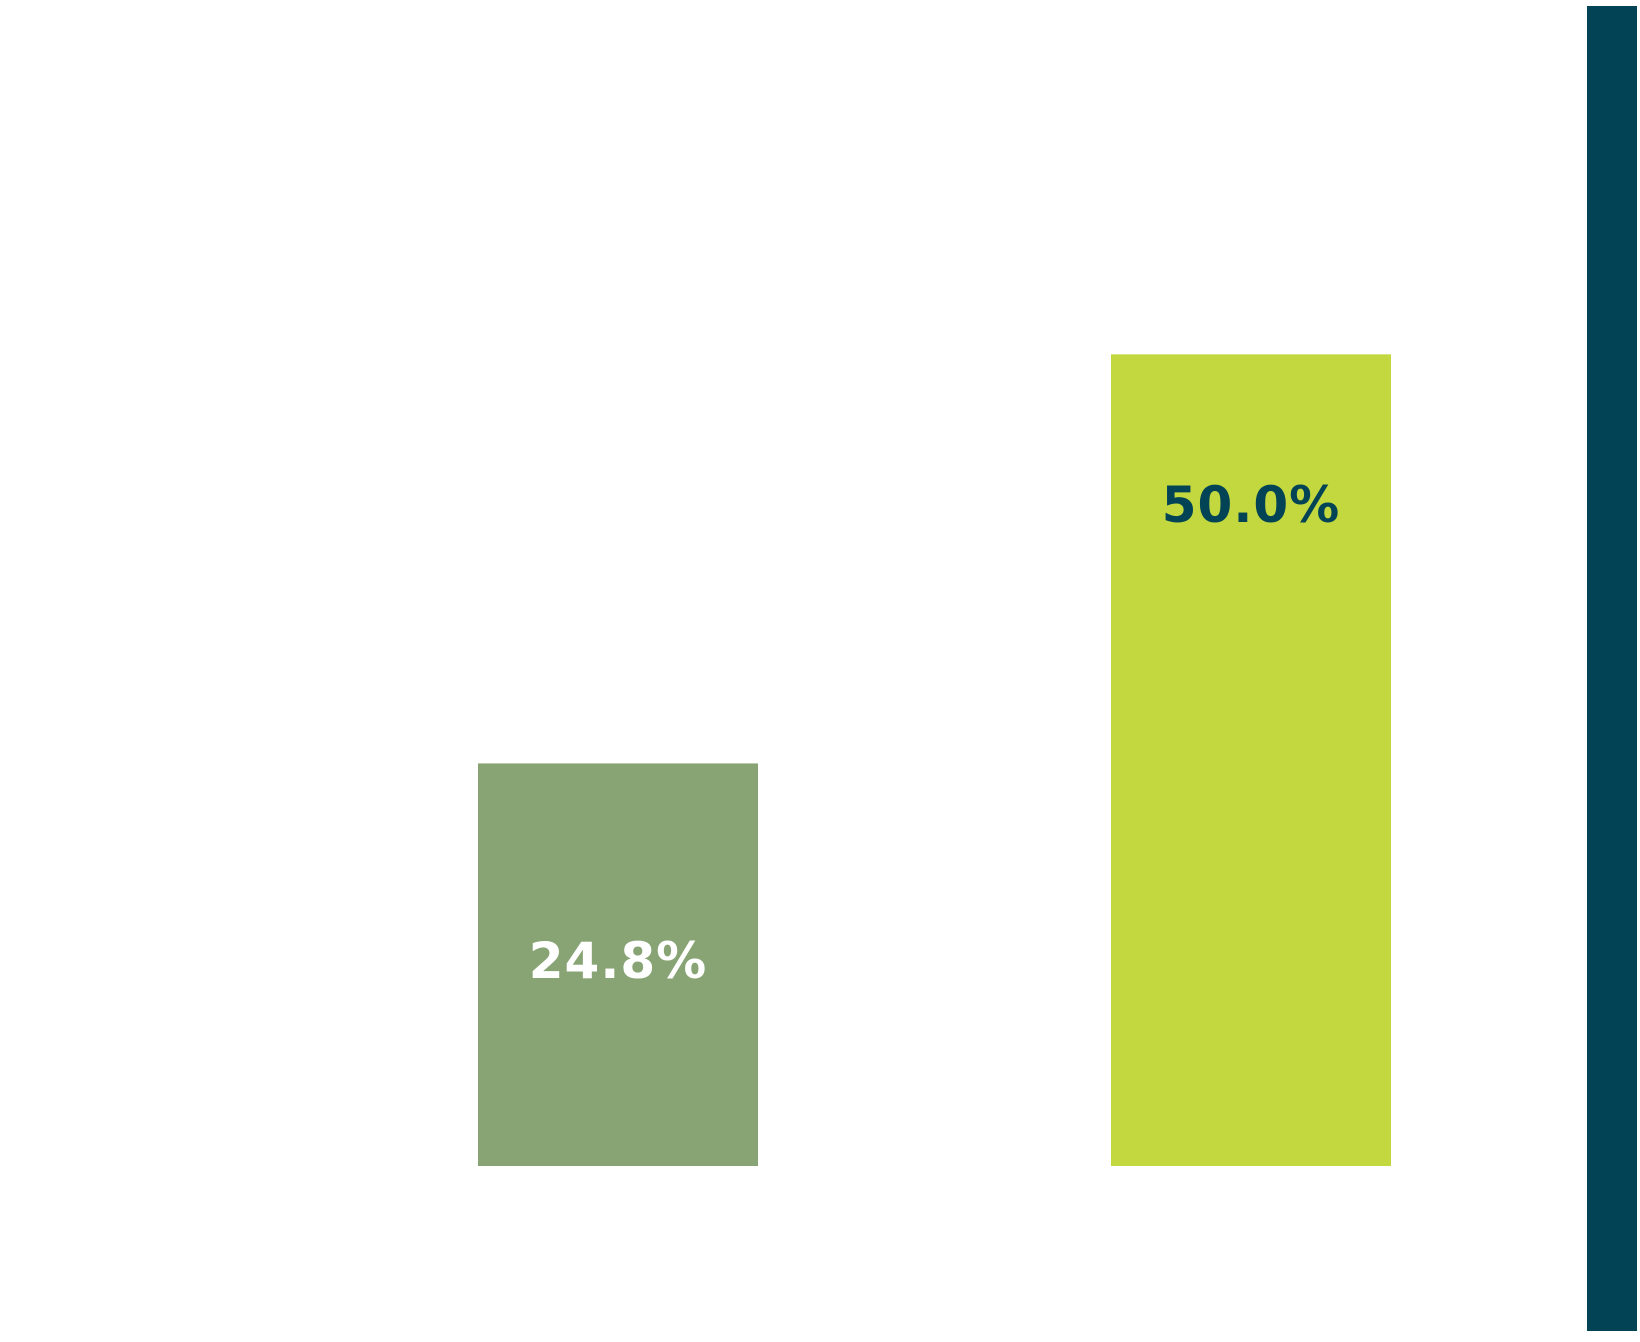 The height and width of the screenshot is (1342, 1640). What do you see at coordinates (1612, 668) in the screenshot?
I see `right-edge-band` at bounding box center [1612, 668].